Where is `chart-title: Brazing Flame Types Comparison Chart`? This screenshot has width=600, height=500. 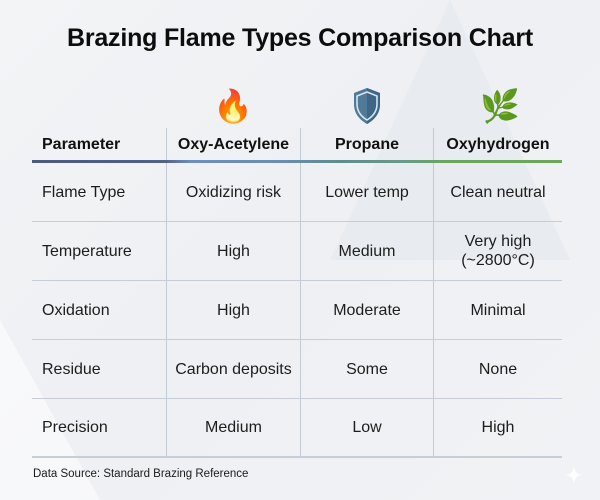
chart-title: Brazing Flame Types Comparison Chart is located at coordinates (300, 38).